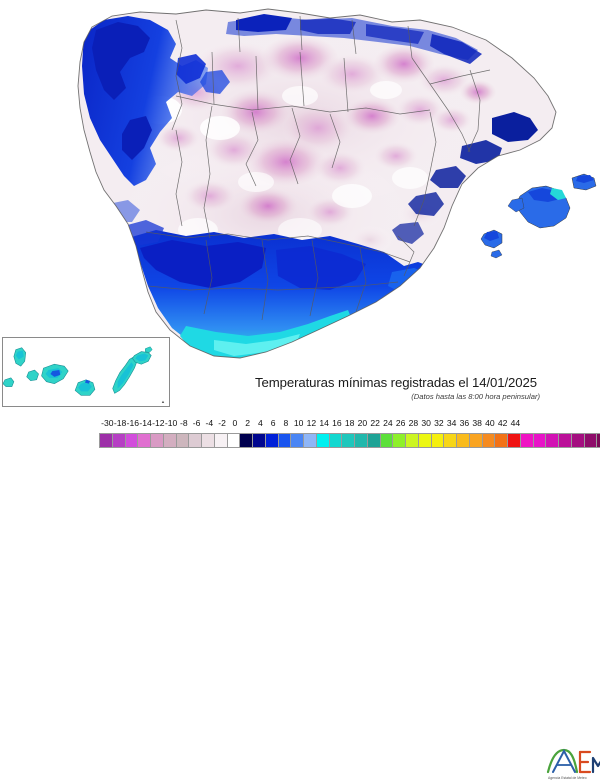  What do you see at coordinates (222, 423) in the screenshot?
I see `colorbar-tick: -2` at bounding box center [222, 423].